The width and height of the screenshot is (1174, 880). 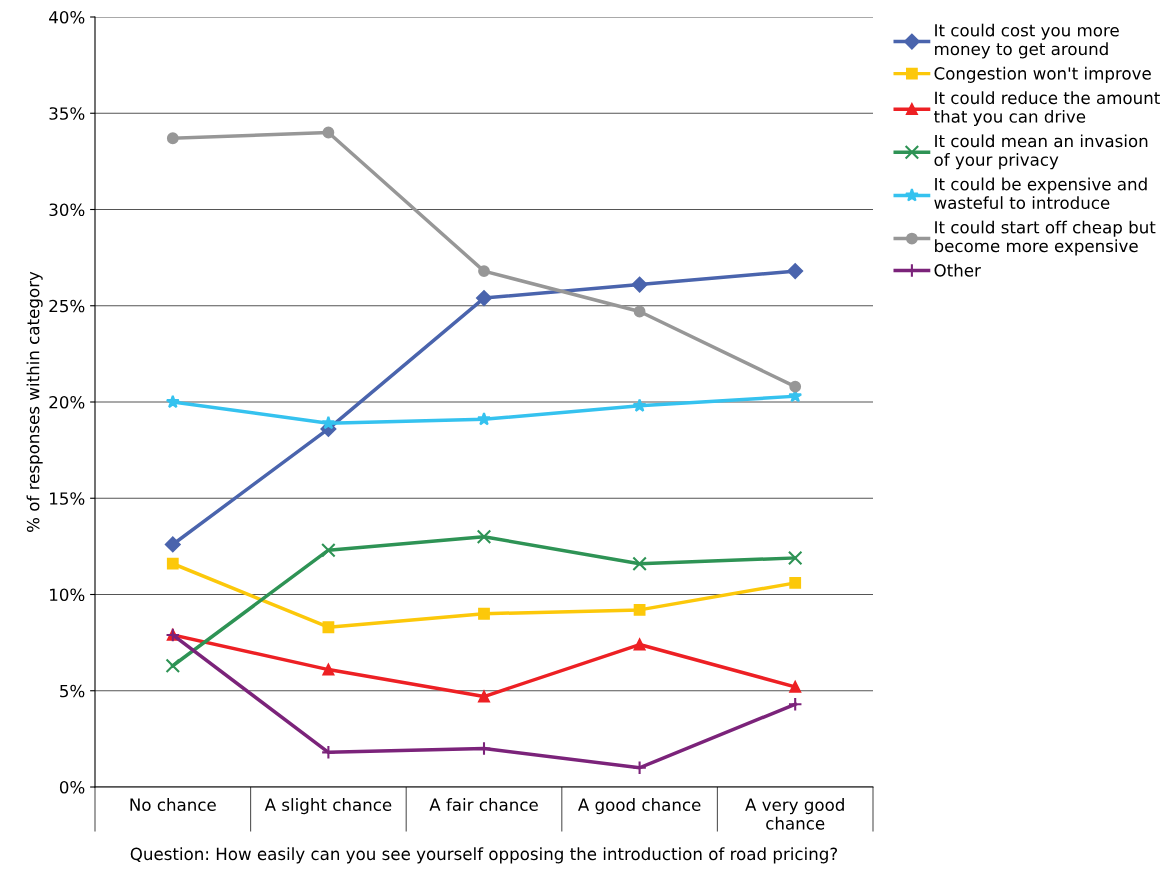 What do you see at coordinates (67, 402) in the screenshot?
I see `y-tick-label: 20%` at bounding box center [67, 402].